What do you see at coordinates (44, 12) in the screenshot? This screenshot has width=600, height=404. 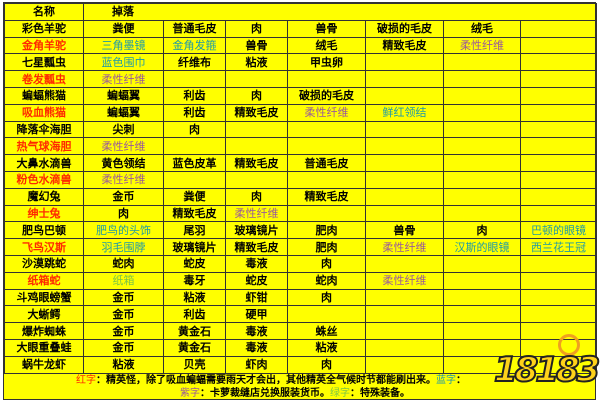 I see `header-name: 名称` at bounding box center [44, 12].